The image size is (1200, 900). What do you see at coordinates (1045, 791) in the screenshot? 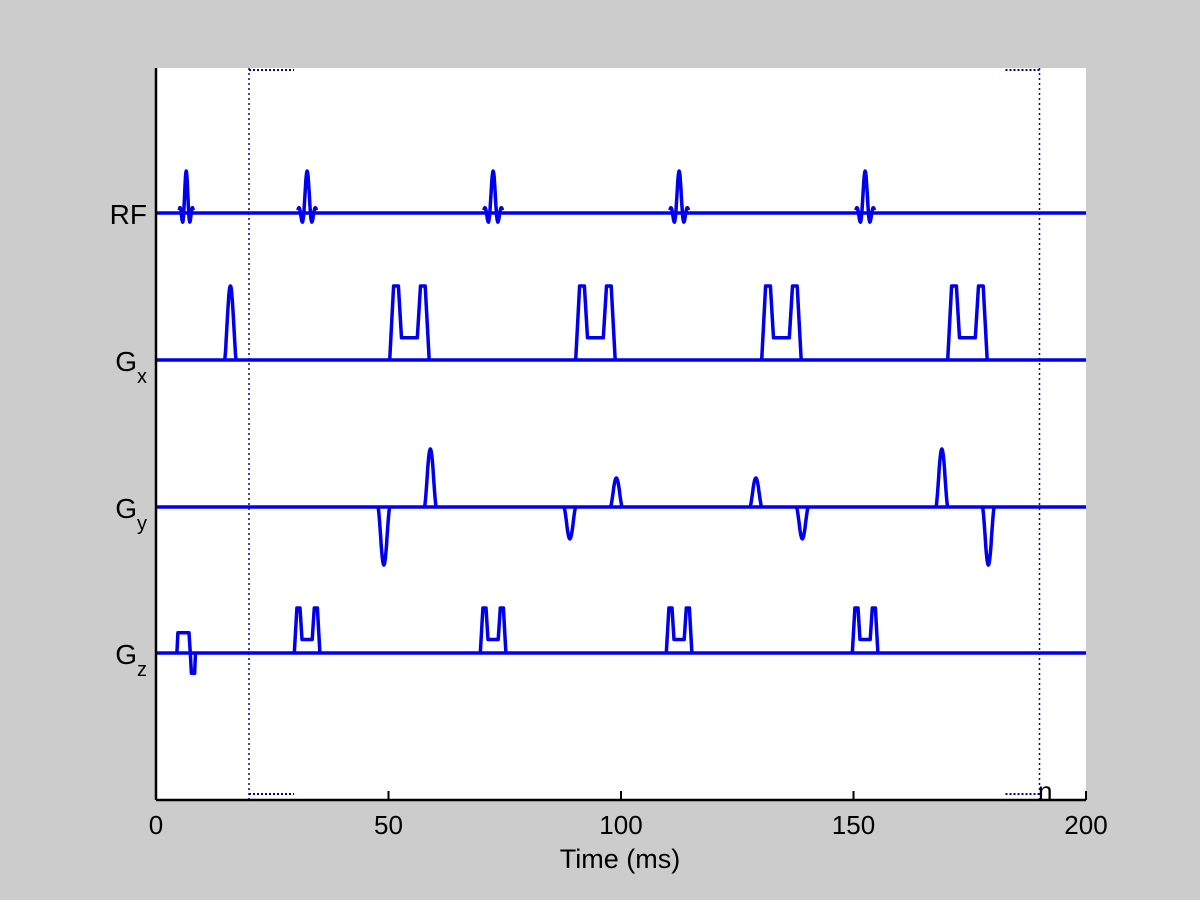
I see `corner-text: n` at bounding box center [1045, 791].